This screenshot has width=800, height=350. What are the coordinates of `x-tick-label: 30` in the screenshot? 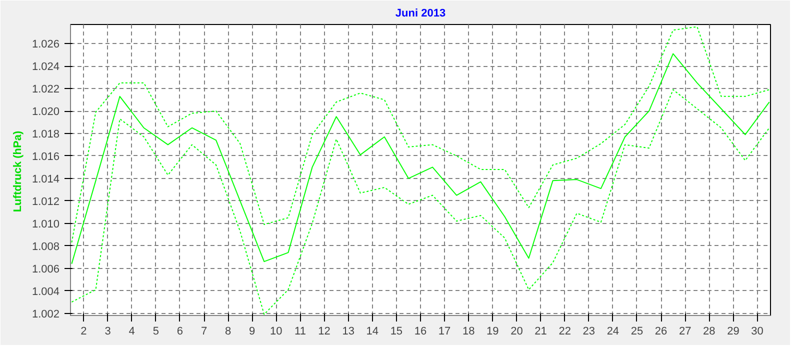 It's located at (757, 332).